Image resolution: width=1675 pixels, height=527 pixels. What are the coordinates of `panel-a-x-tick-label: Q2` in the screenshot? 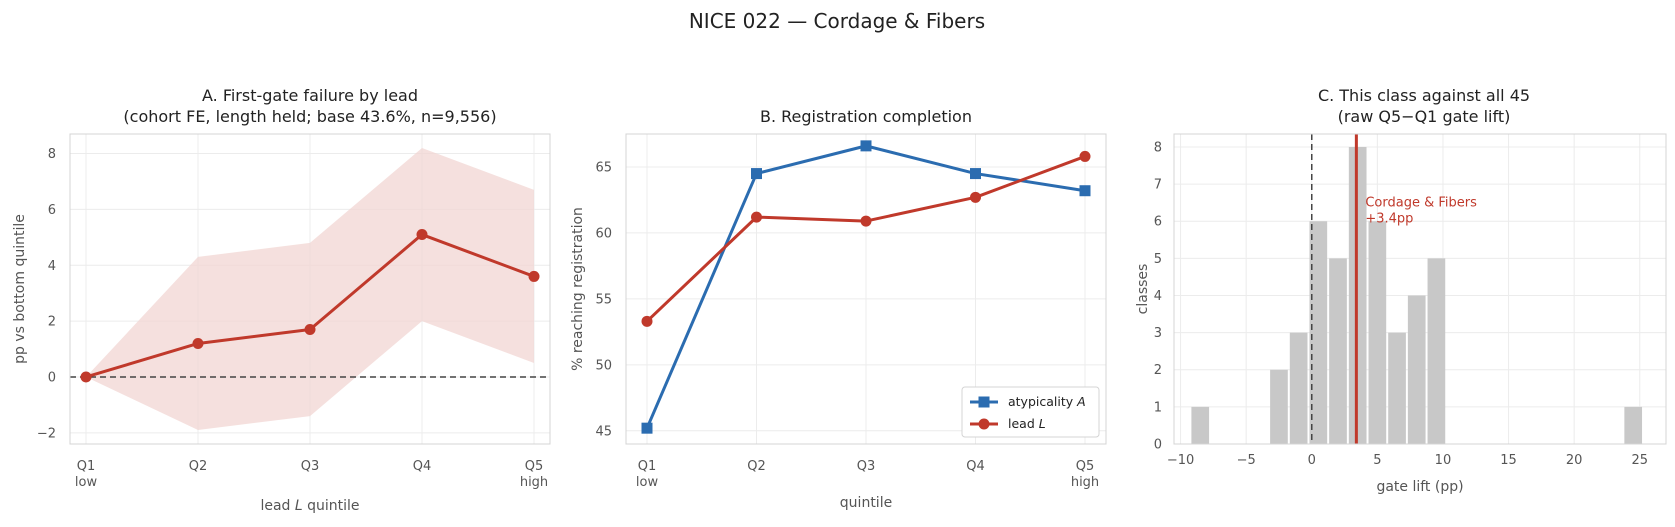 It's located at (198, 466).